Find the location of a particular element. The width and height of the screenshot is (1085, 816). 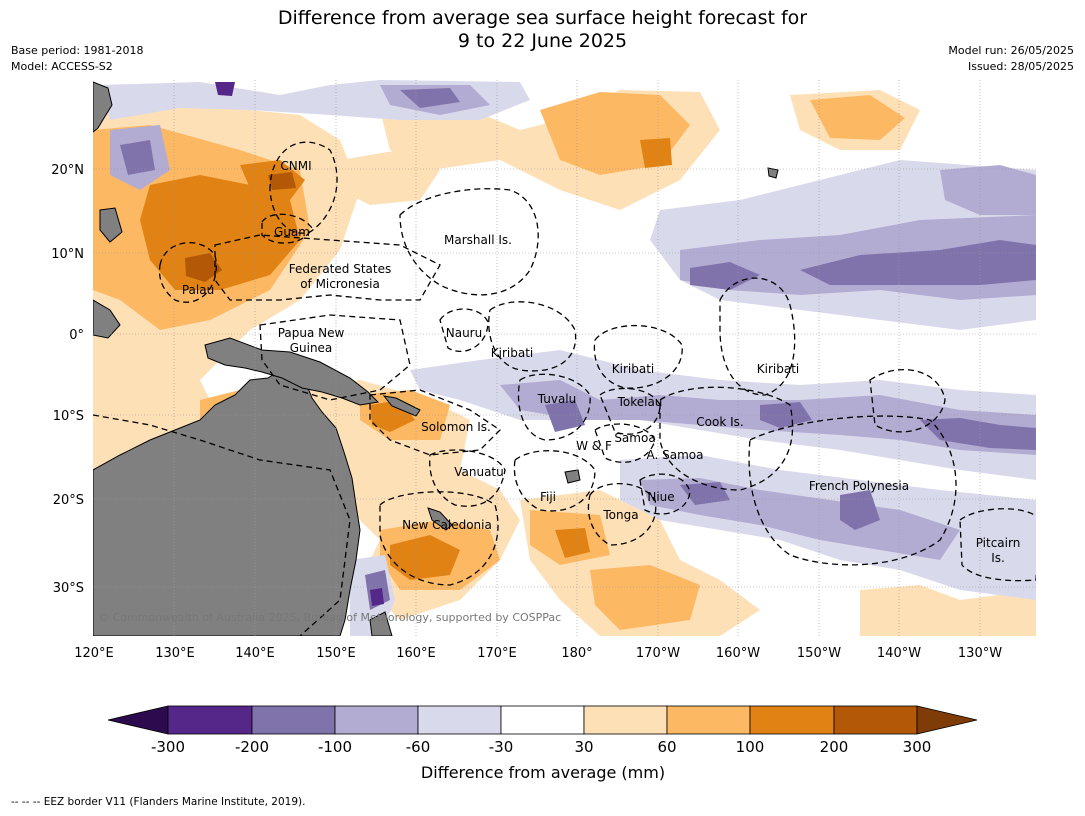

eez-border-cook is located at coordinates (726, 438).